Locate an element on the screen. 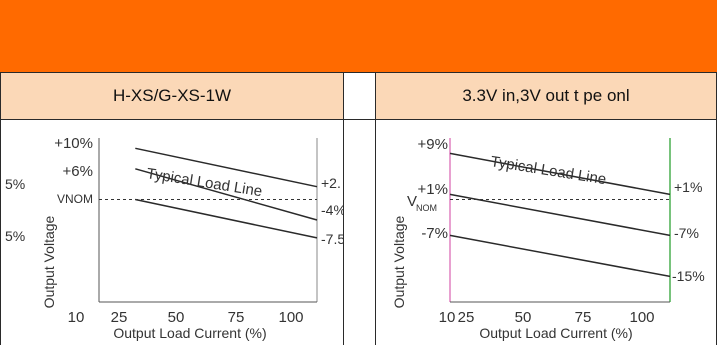 This screenshot has height=350, width=717. header-left: H-XS/G-XS-1W is located at coordinates (172, 96).